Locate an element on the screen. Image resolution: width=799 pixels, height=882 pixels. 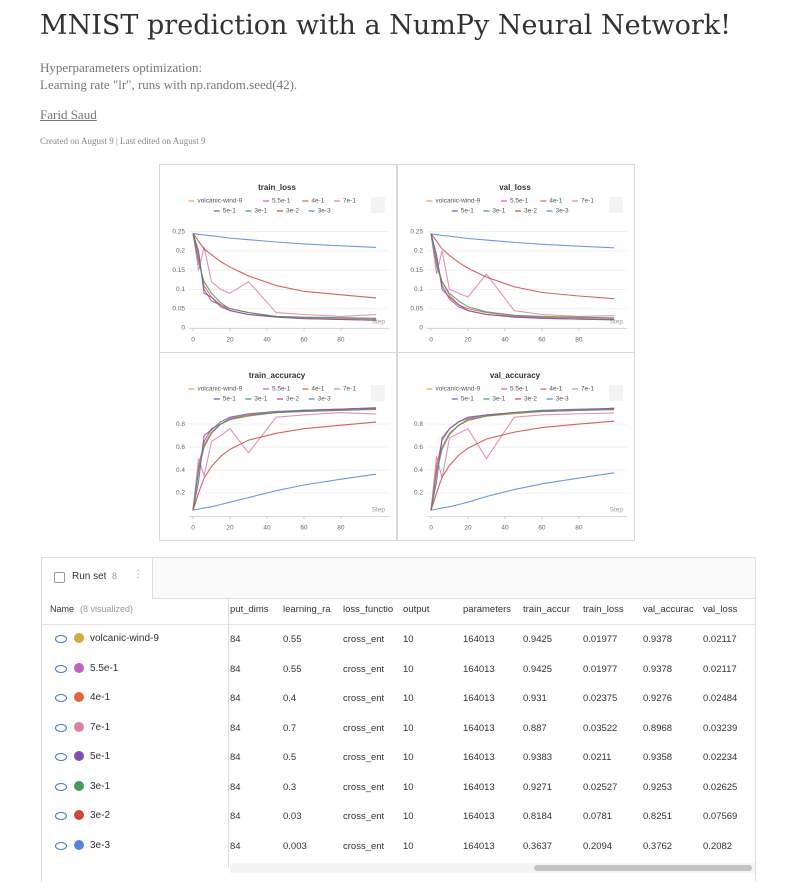
run-name: 5e-1 is located at coordinates (100, 756).